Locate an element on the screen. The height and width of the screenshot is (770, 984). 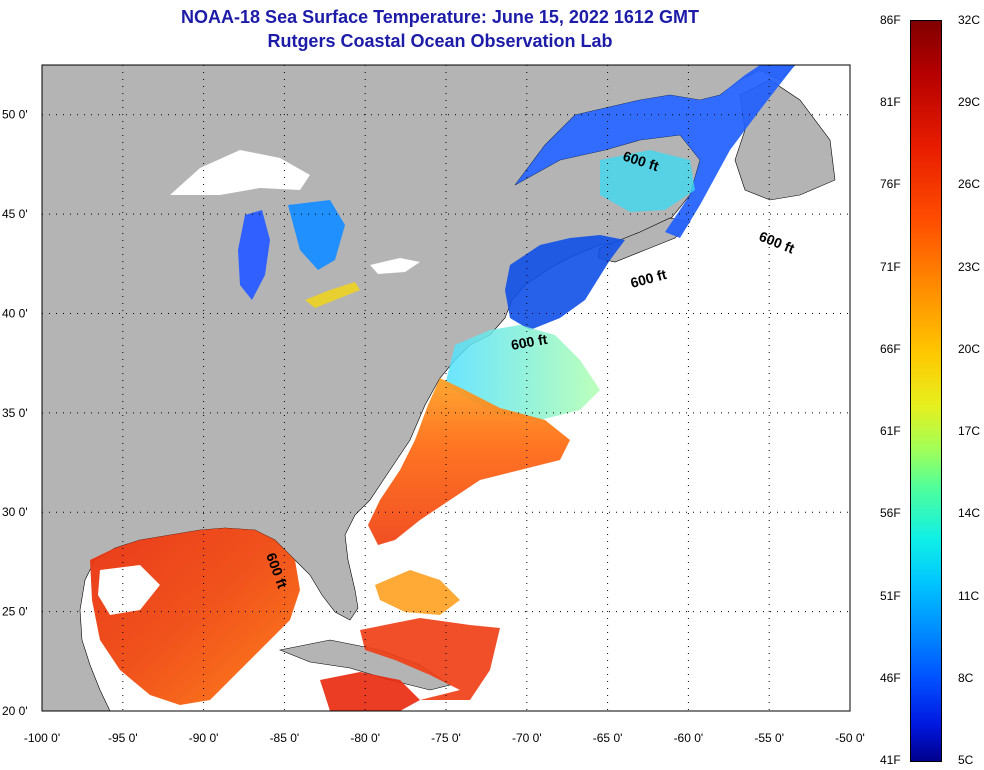
colorbar-celsius-label: 17C is located at coordinates (969, 431).